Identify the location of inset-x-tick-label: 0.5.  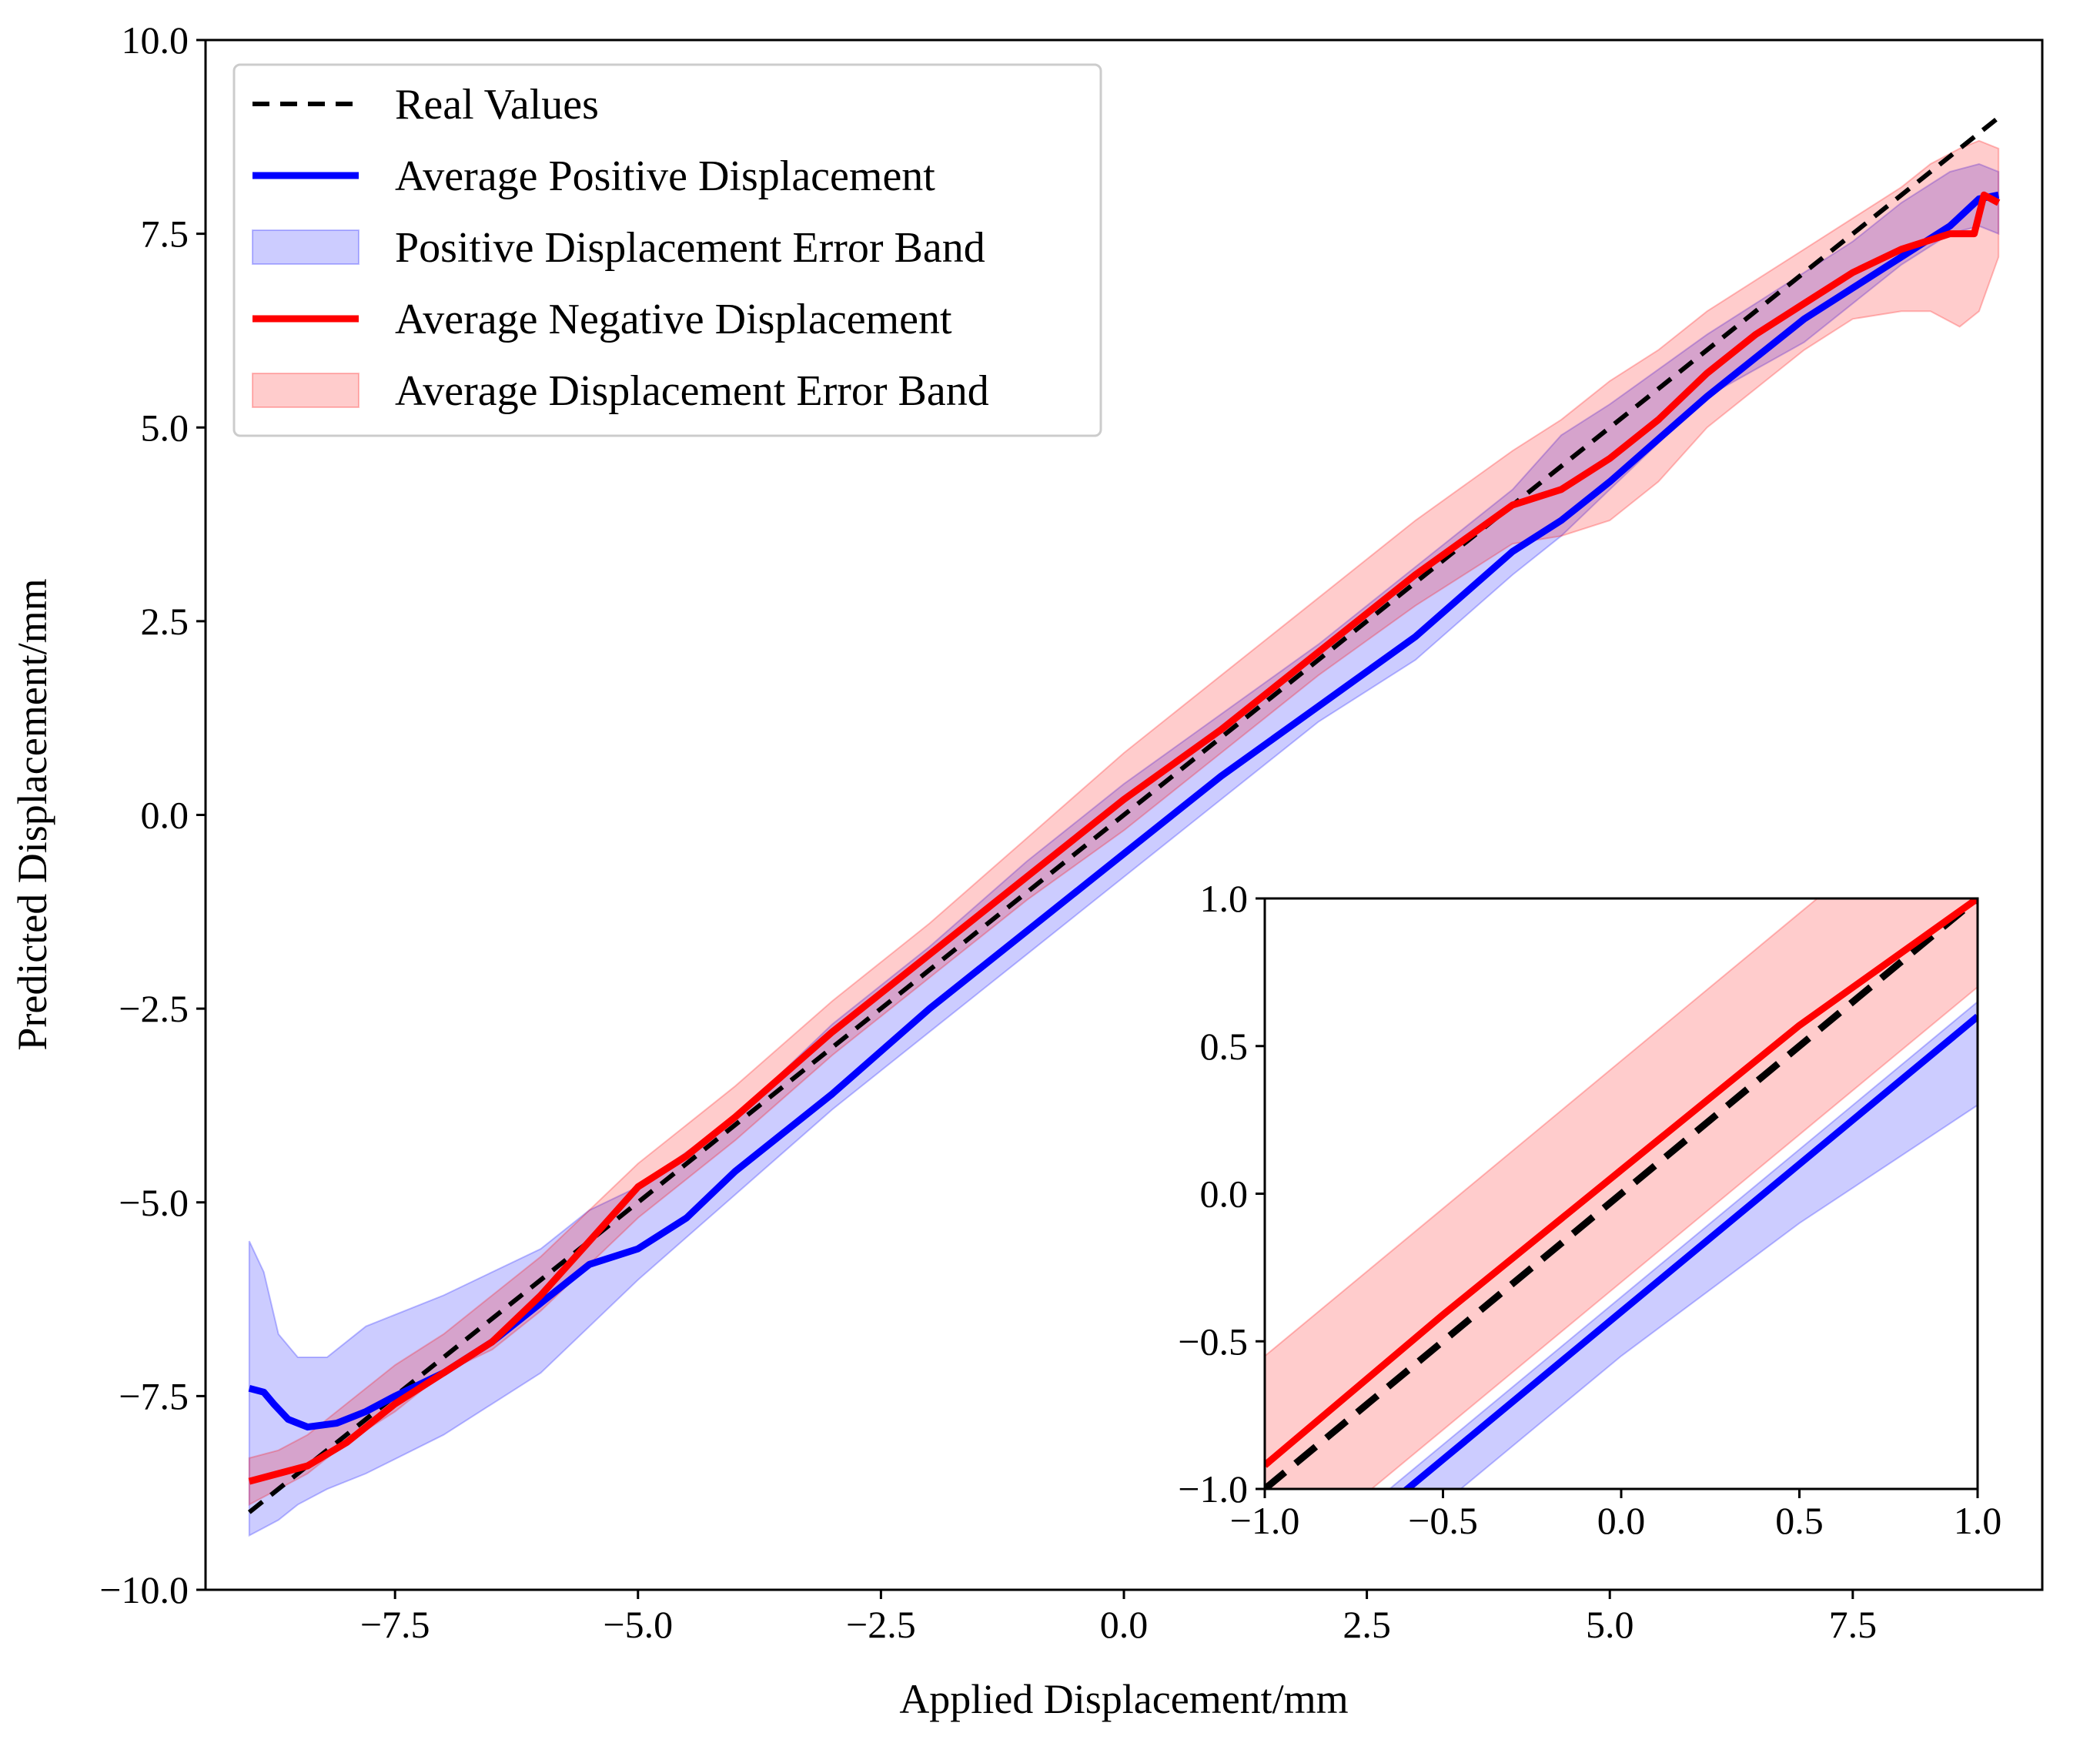
(1799, 1520).